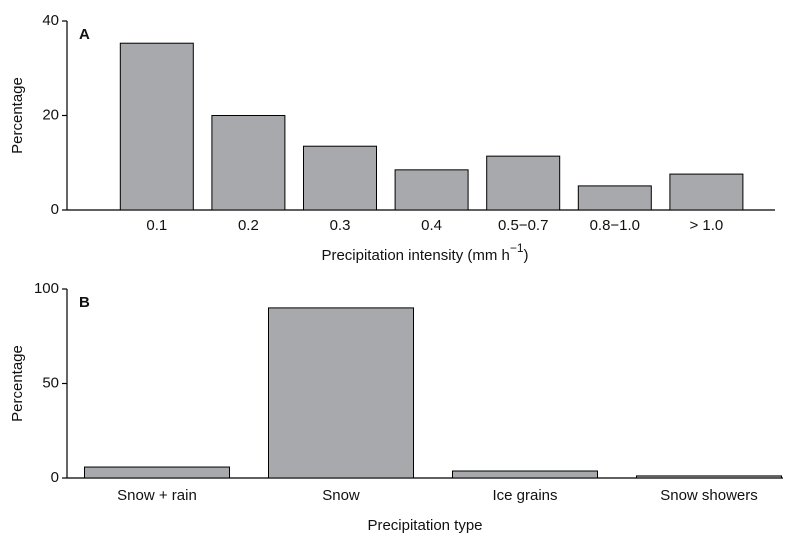  Describe the element at coordinates (340, 225) in the screenshot. I see `x-tick-label: 0.3` at that location.